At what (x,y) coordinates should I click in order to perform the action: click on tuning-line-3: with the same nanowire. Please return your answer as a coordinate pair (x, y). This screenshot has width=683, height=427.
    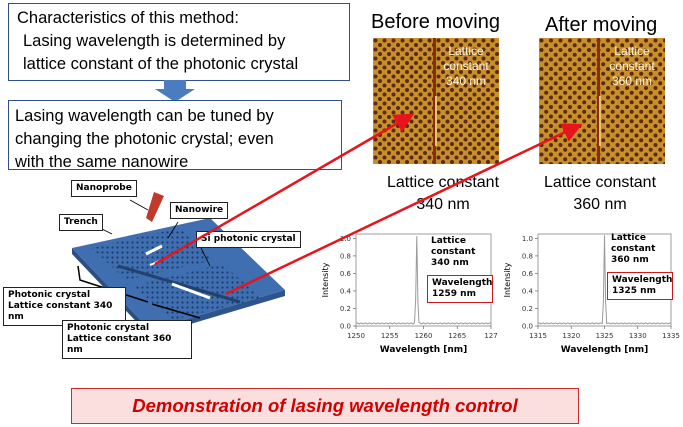
    Looking at the image, I should click on (102, 162).